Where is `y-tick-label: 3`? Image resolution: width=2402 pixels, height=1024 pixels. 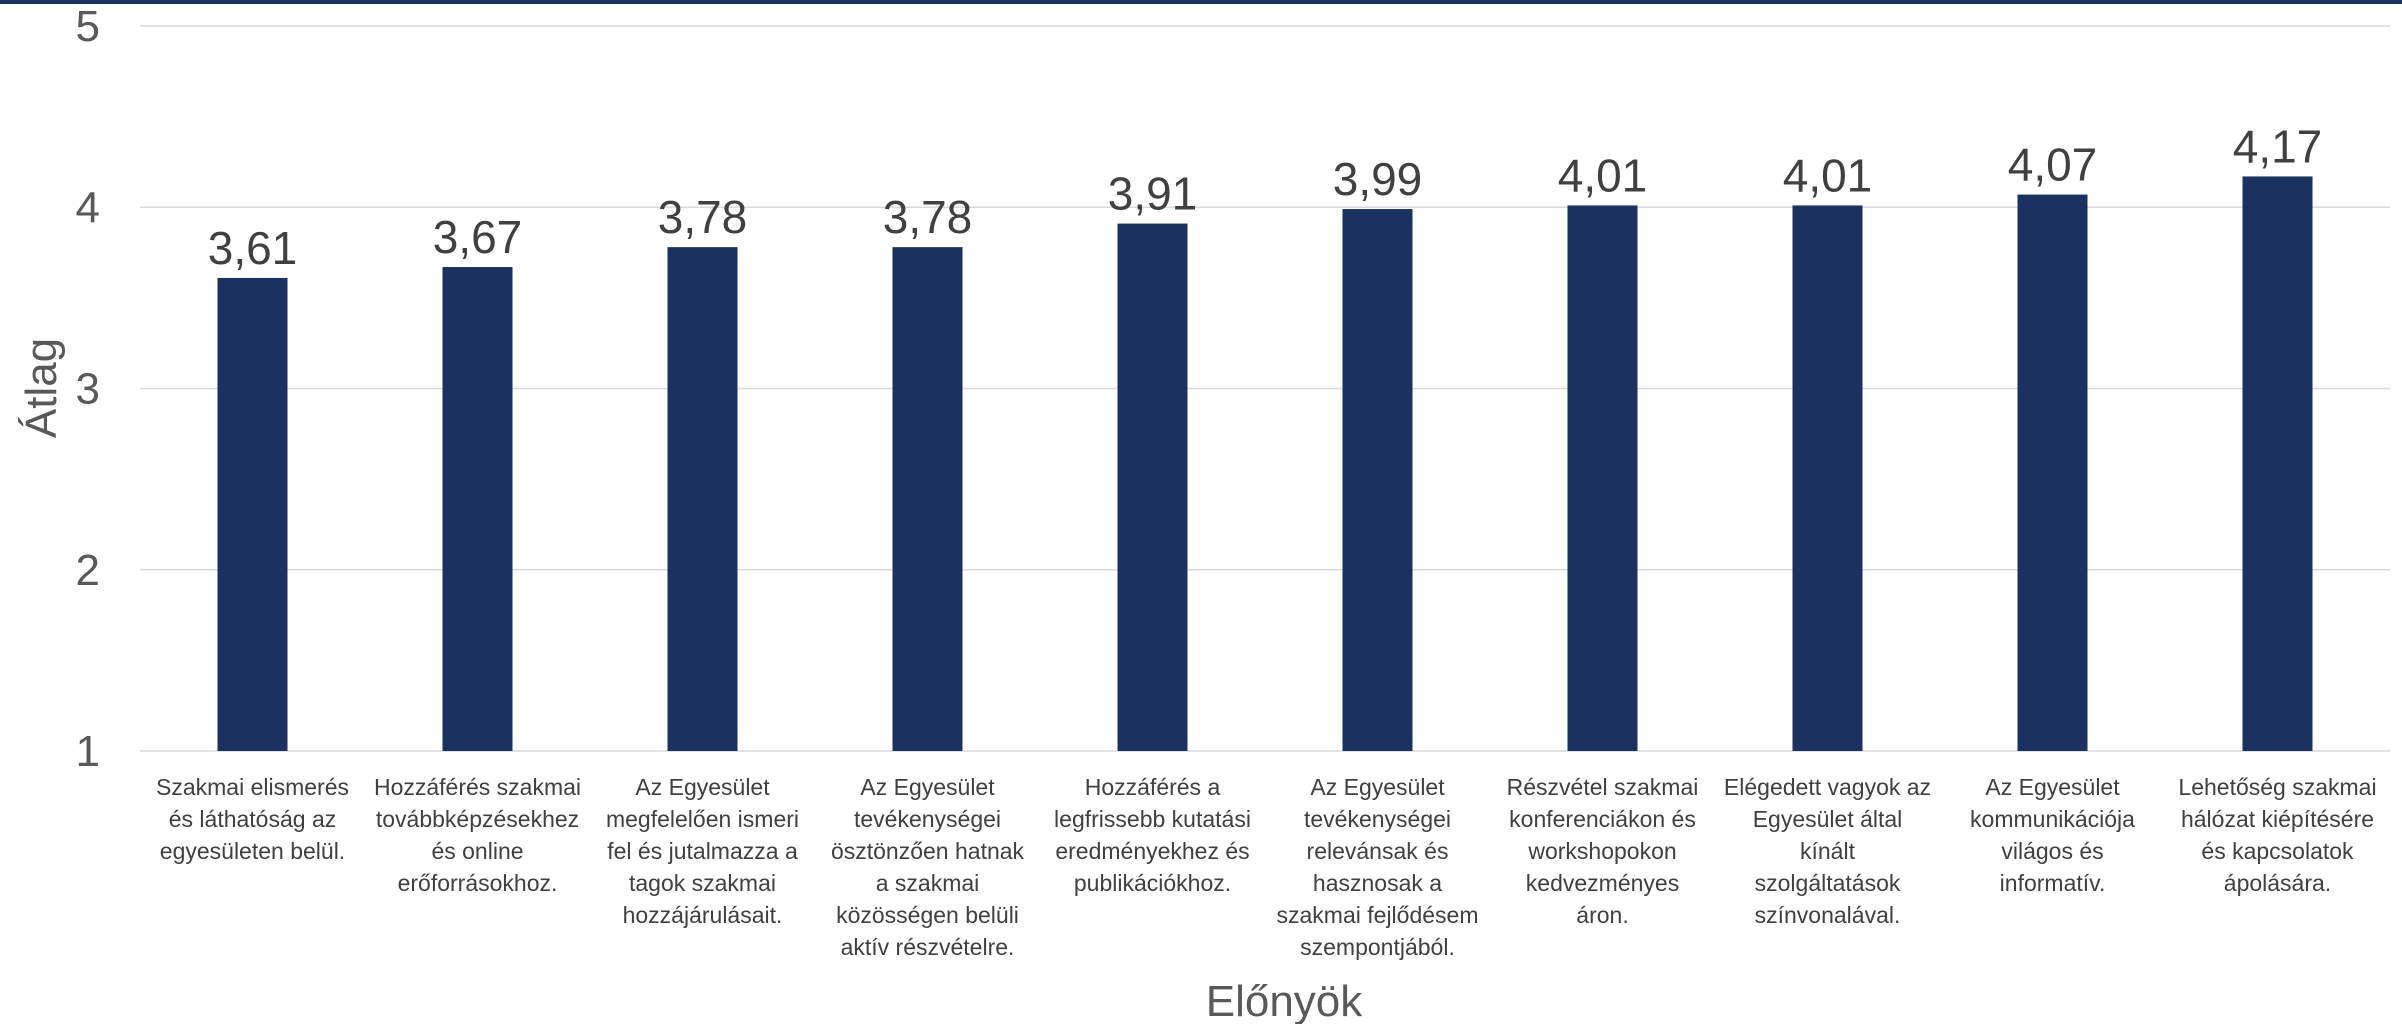 y-tick-label: 3 is located at coordinates (88, 389).